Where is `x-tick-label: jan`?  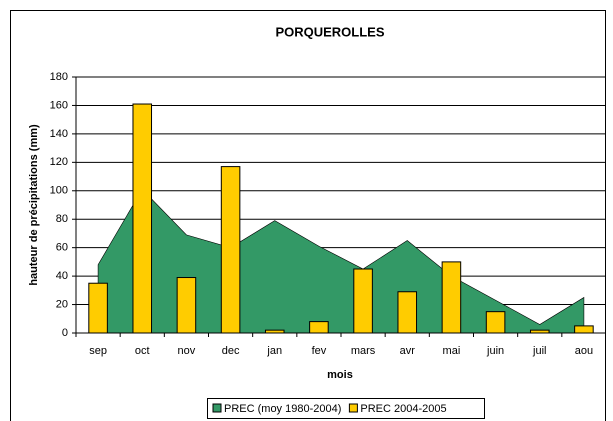
x-tick-label: jan is located at coordinates (274, 351).